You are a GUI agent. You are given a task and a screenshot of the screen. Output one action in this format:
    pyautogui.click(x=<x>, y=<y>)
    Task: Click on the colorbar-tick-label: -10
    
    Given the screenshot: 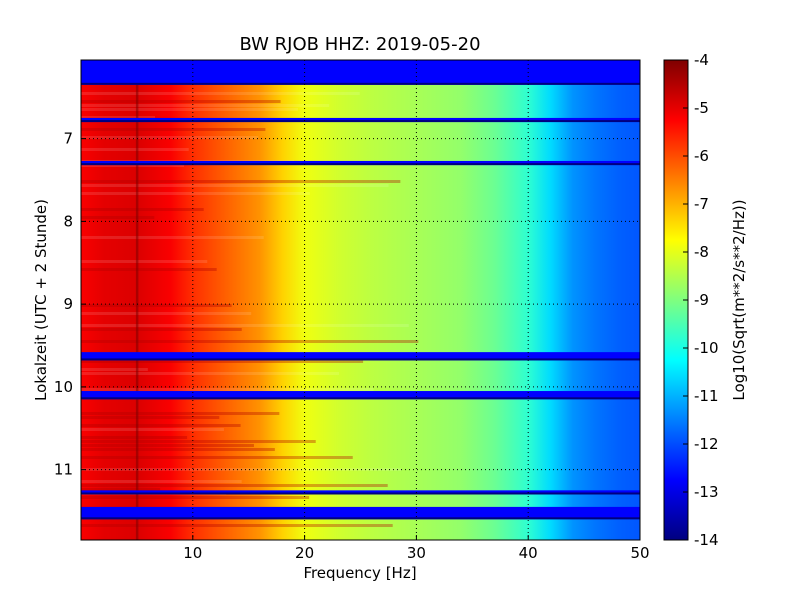 What is the action you would take?
    pyautogui.click(x=706, y=348)
    